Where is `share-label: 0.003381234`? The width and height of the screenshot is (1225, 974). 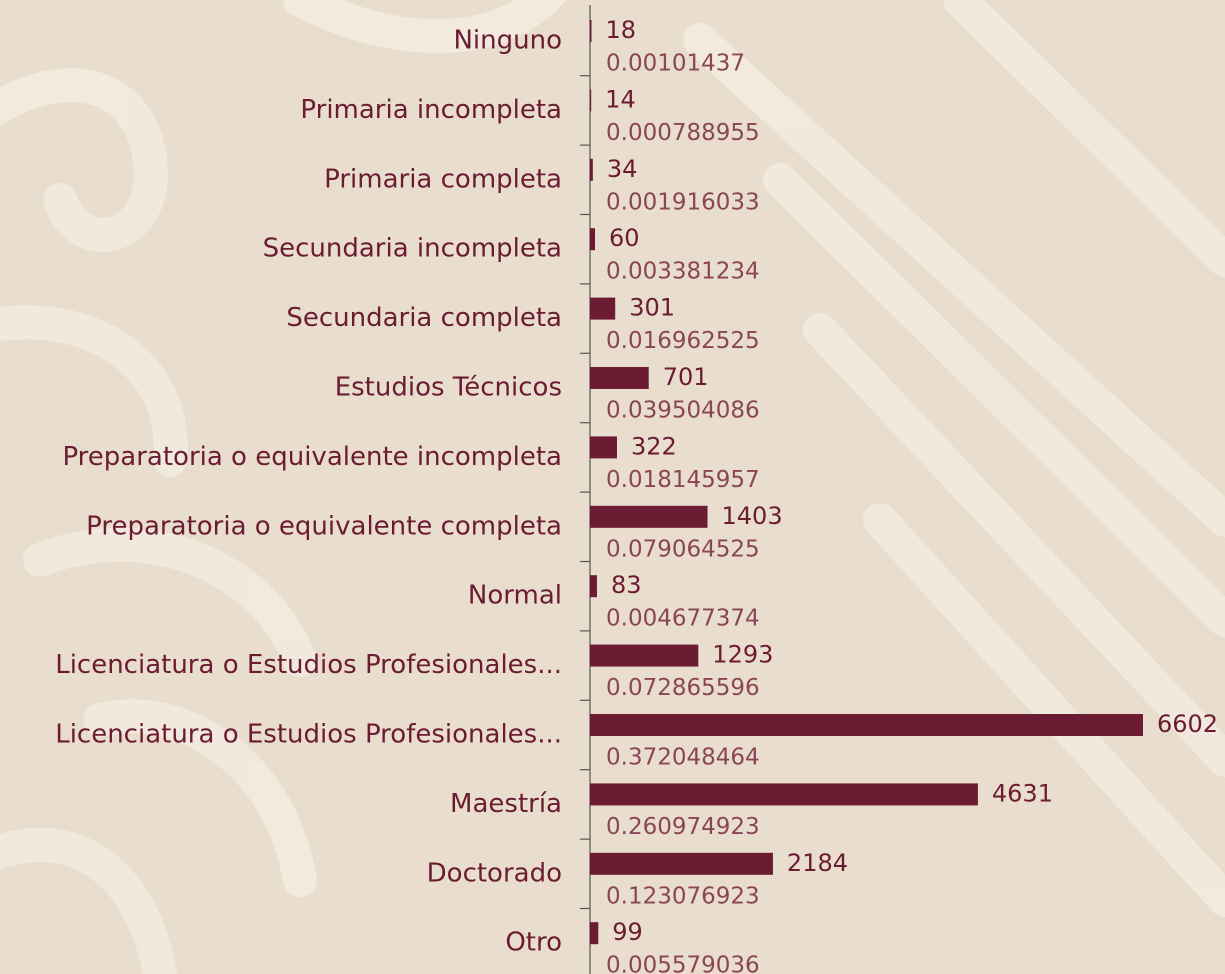 share-label: 0.003381234 is located at coordinates (683, 272).